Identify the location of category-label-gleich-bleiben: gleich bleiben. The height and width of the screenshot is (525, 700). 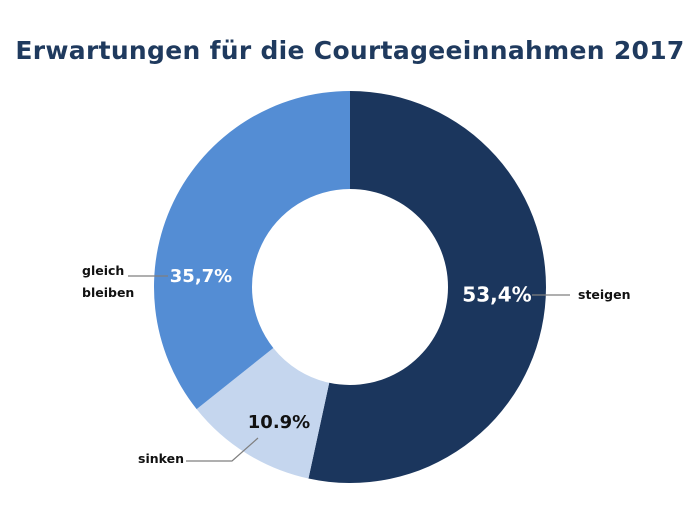
(108, 281).